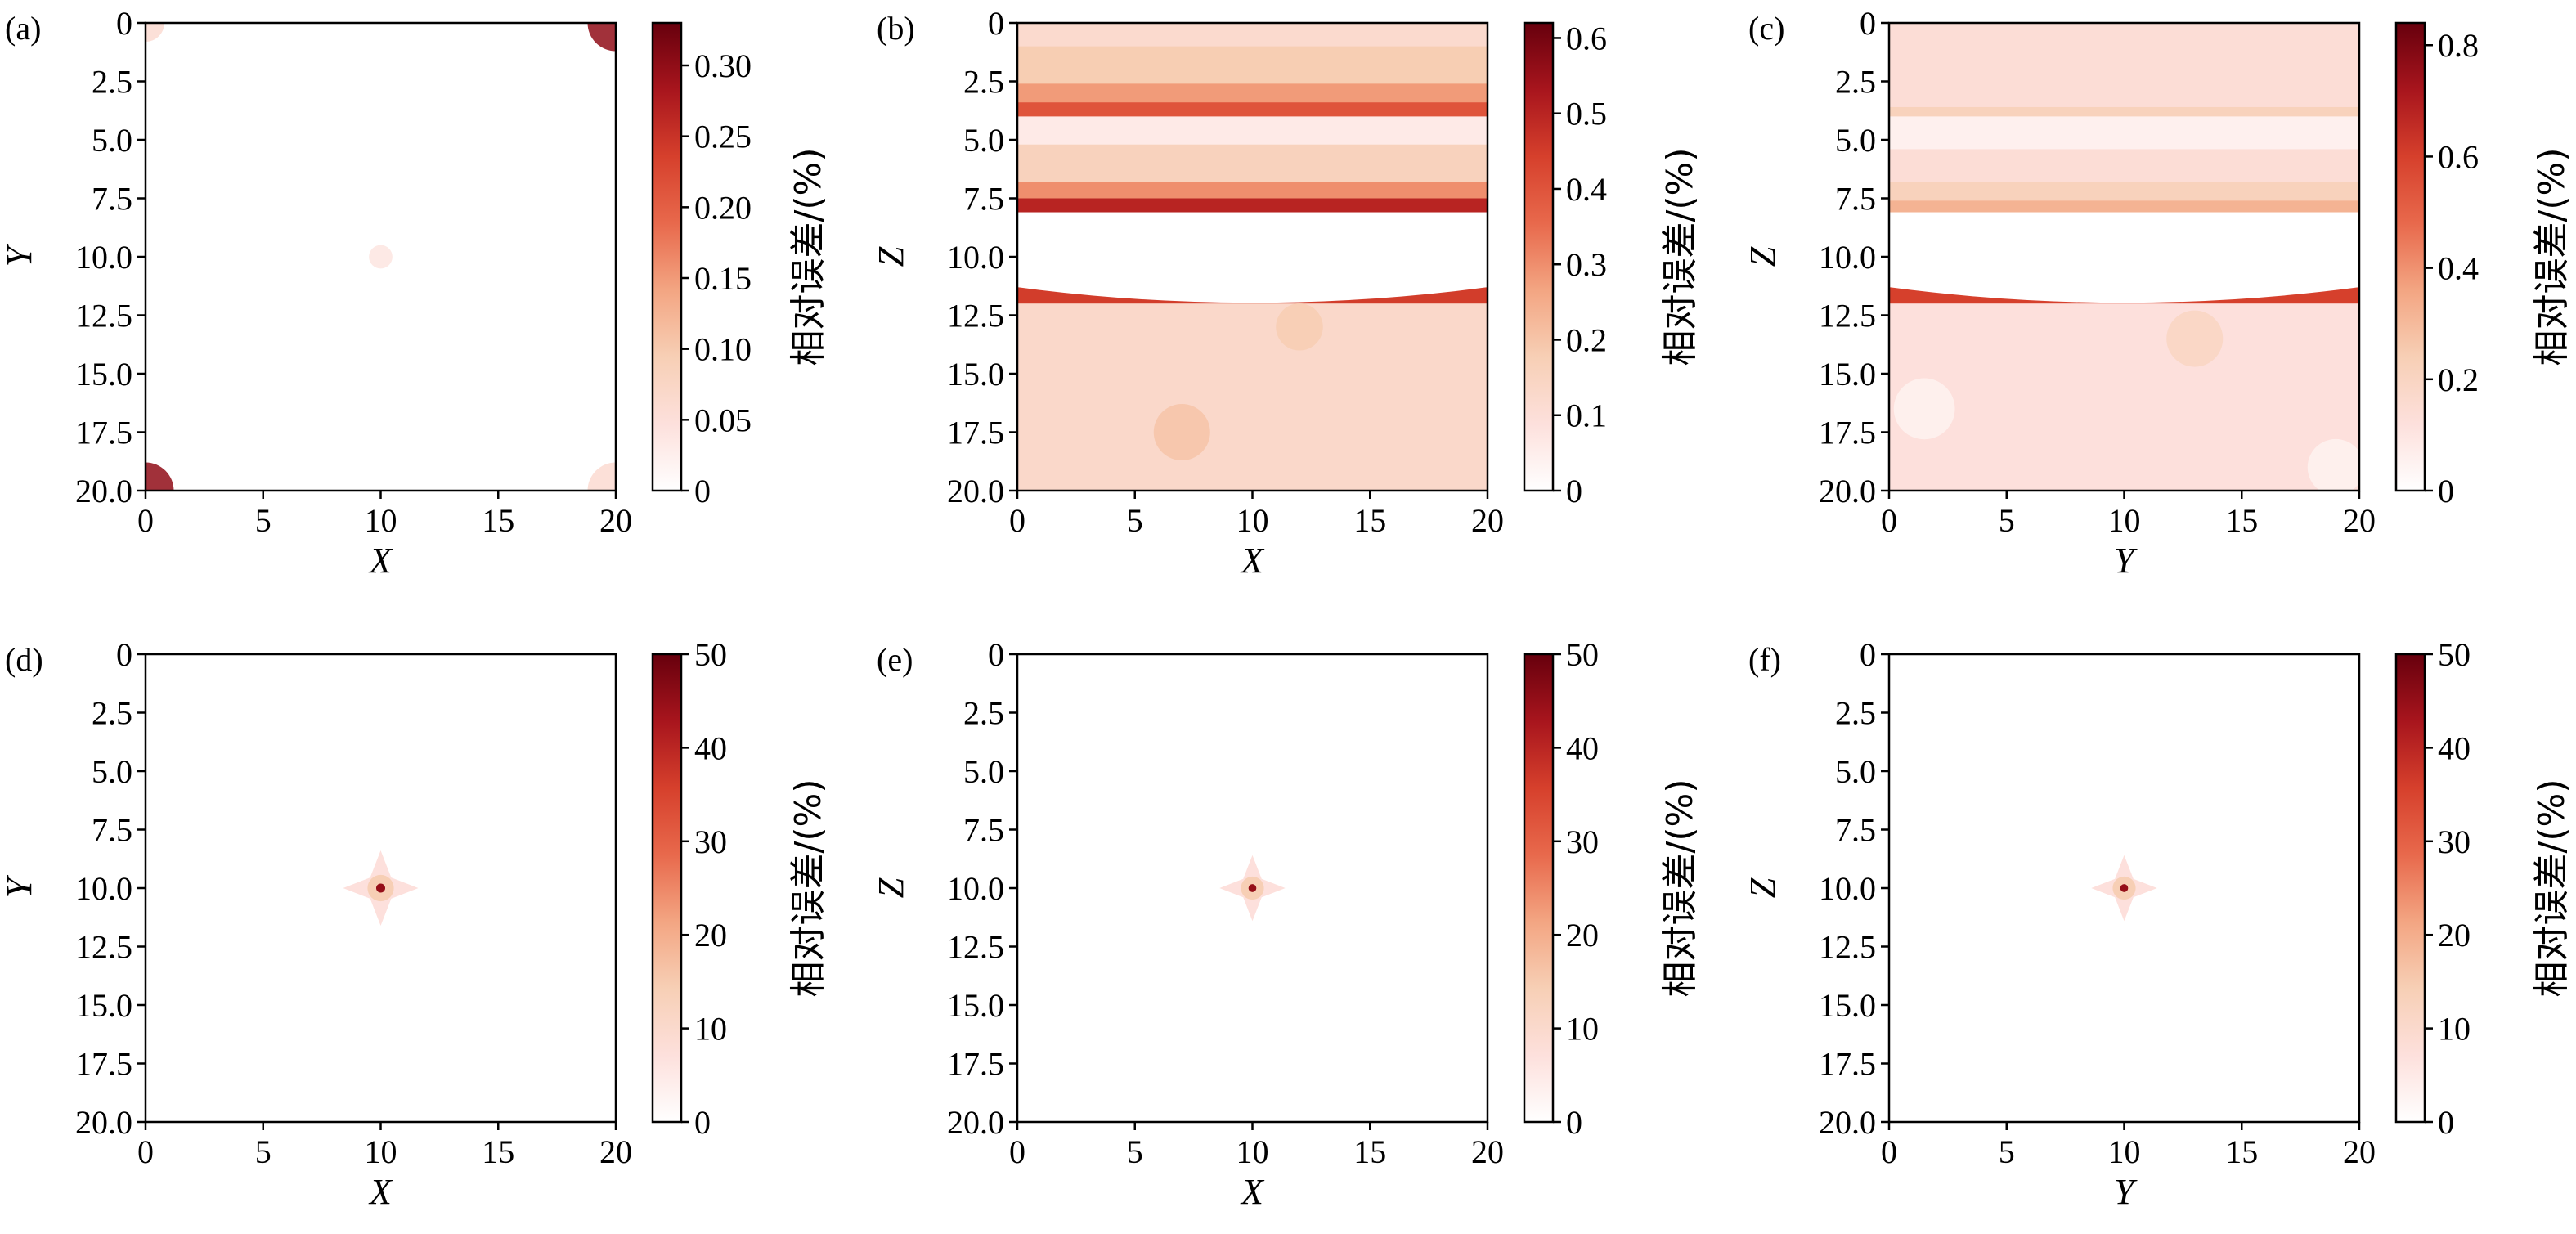  What do you see at coordinates (380, 888) in the screenshot?
I see `heatmap-spike-peak` at bounding box center [380, 888].